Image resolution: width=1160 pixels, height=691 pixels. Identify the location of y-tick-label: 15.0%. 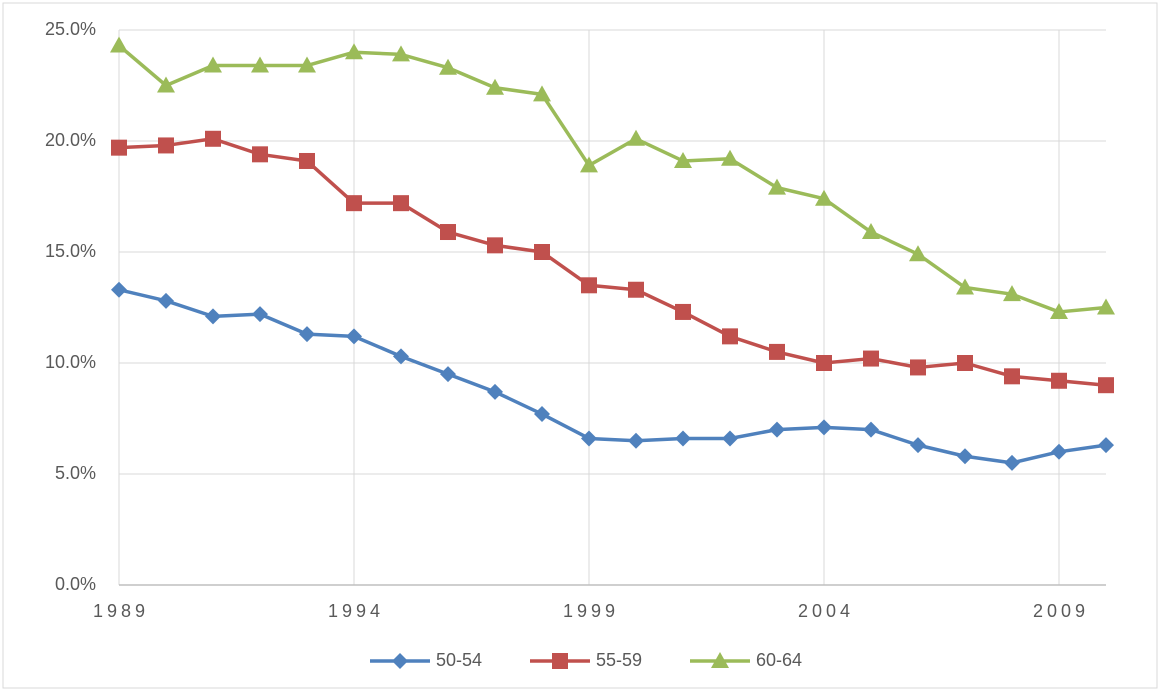
(70, 251).